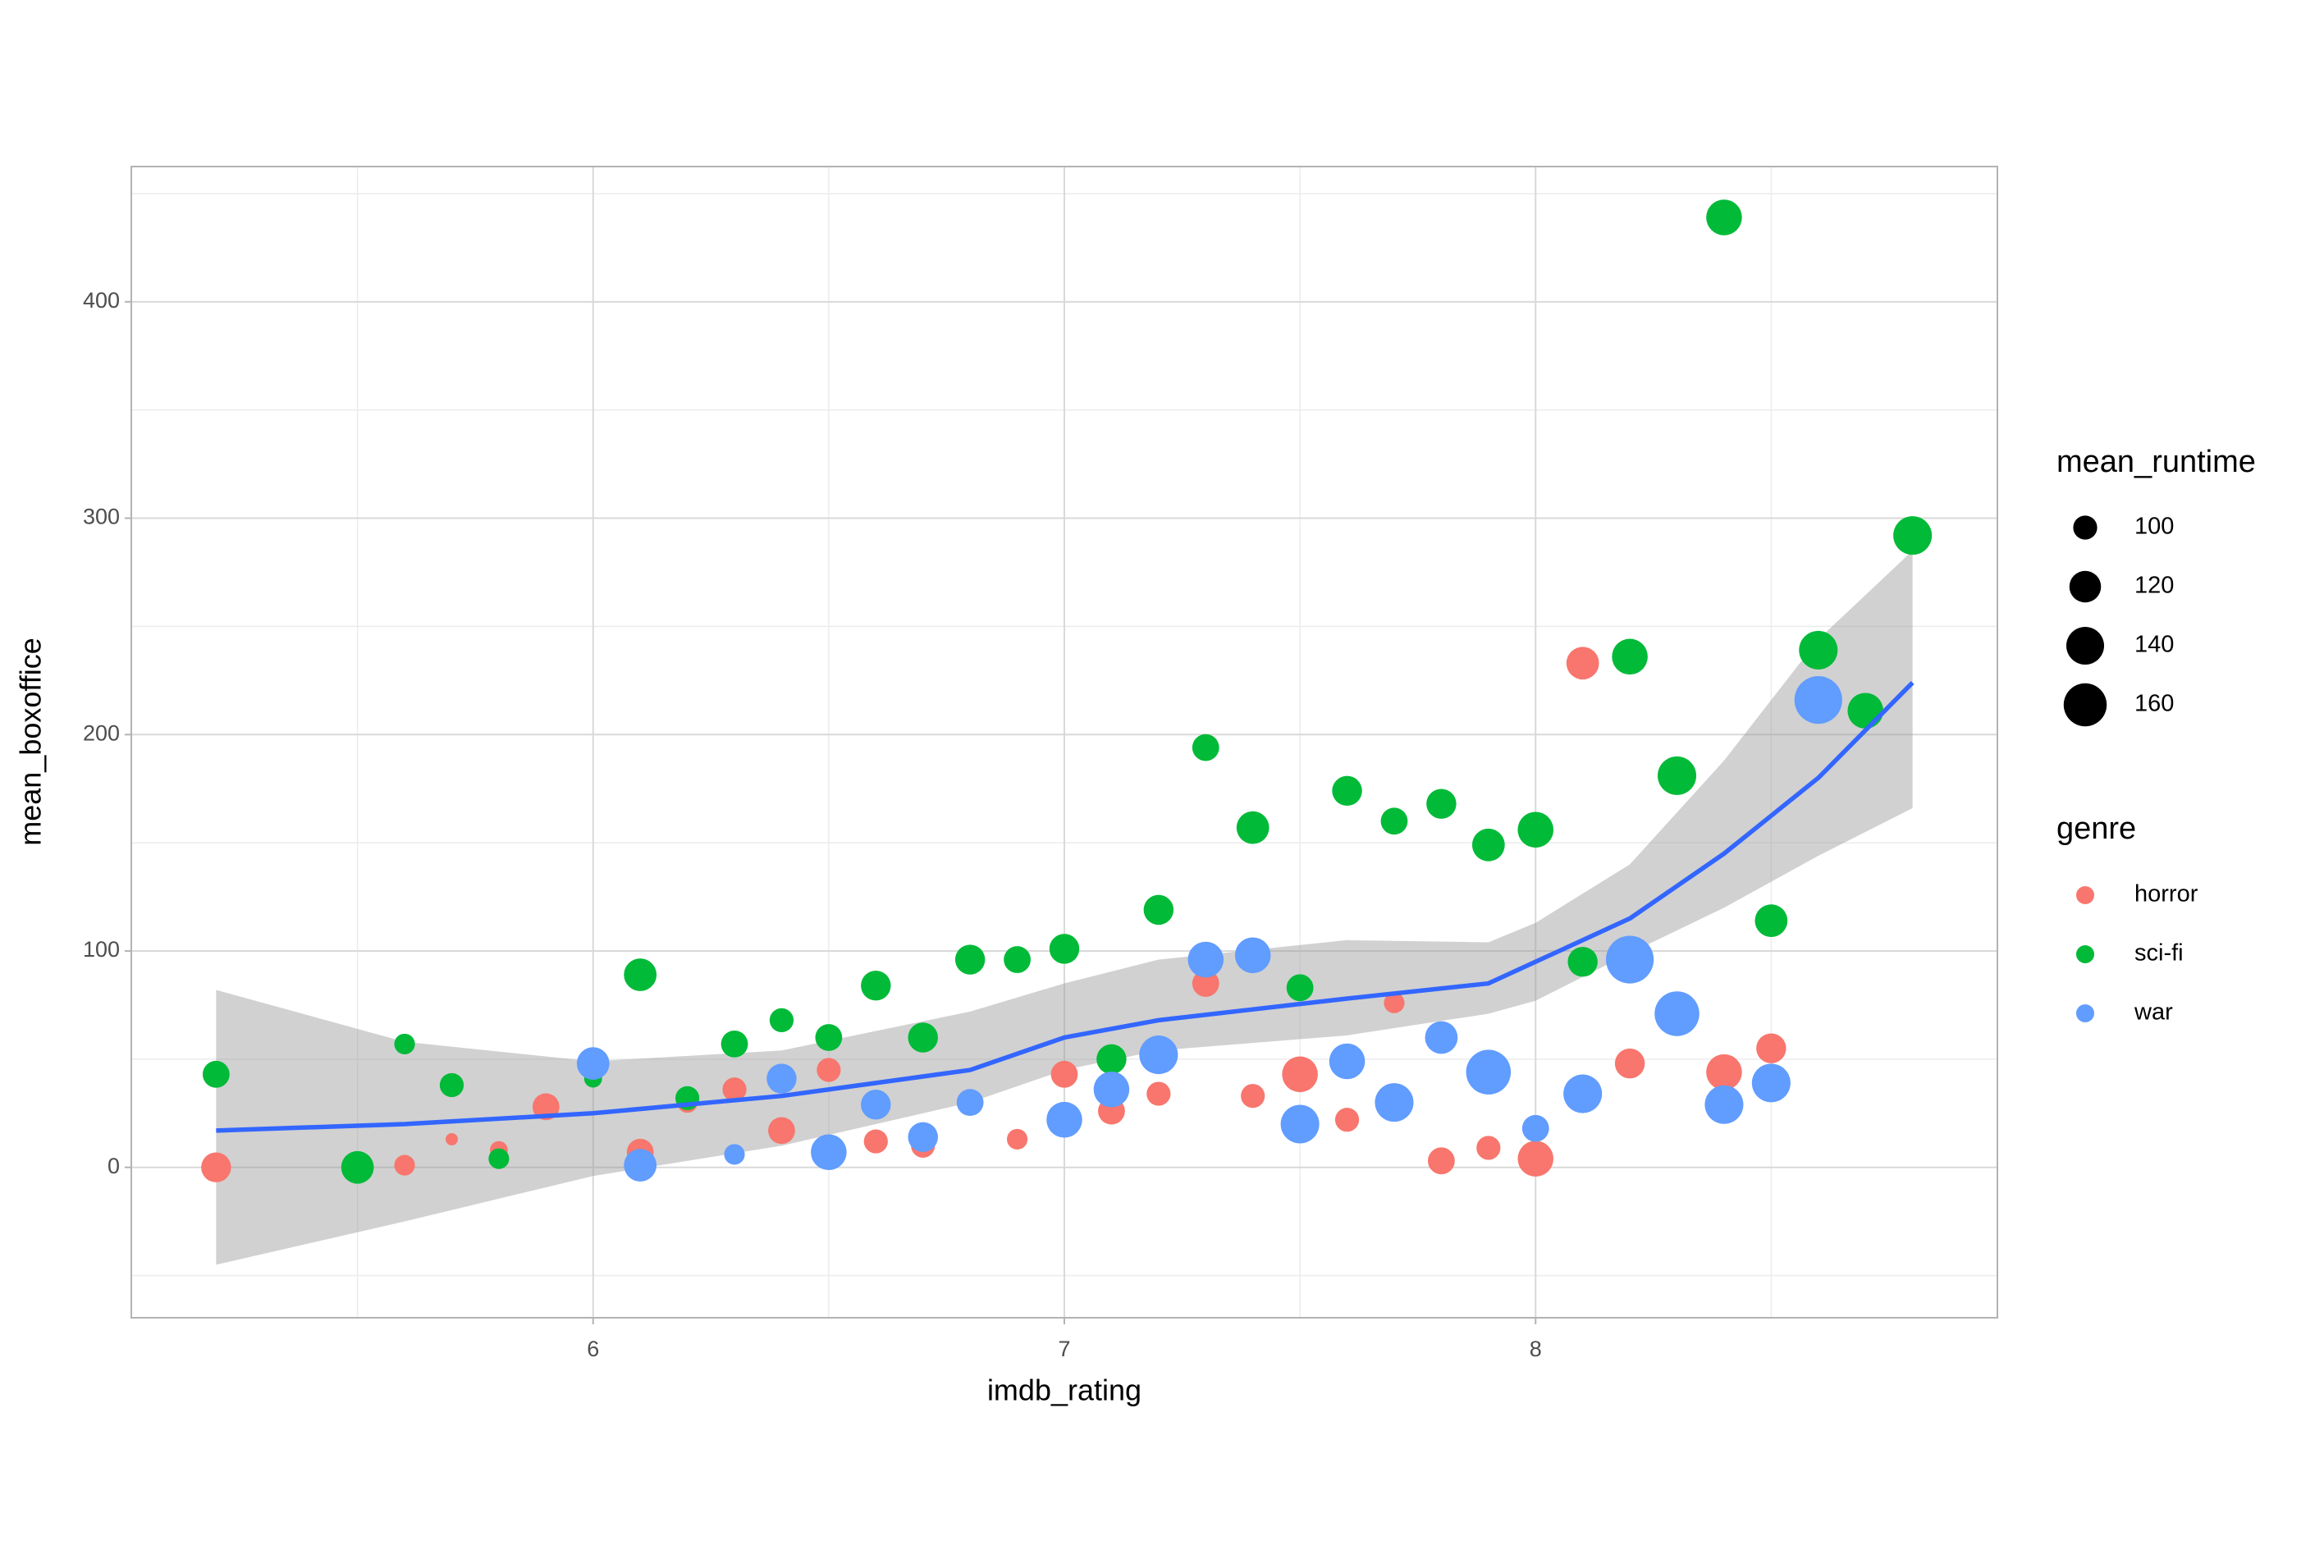 This screenshot has width=2324, height=1568. What do you see at coordinates (101, 300) in the screenshot?
I see `y-tick-label: 400` at bounding box center [101, 300].